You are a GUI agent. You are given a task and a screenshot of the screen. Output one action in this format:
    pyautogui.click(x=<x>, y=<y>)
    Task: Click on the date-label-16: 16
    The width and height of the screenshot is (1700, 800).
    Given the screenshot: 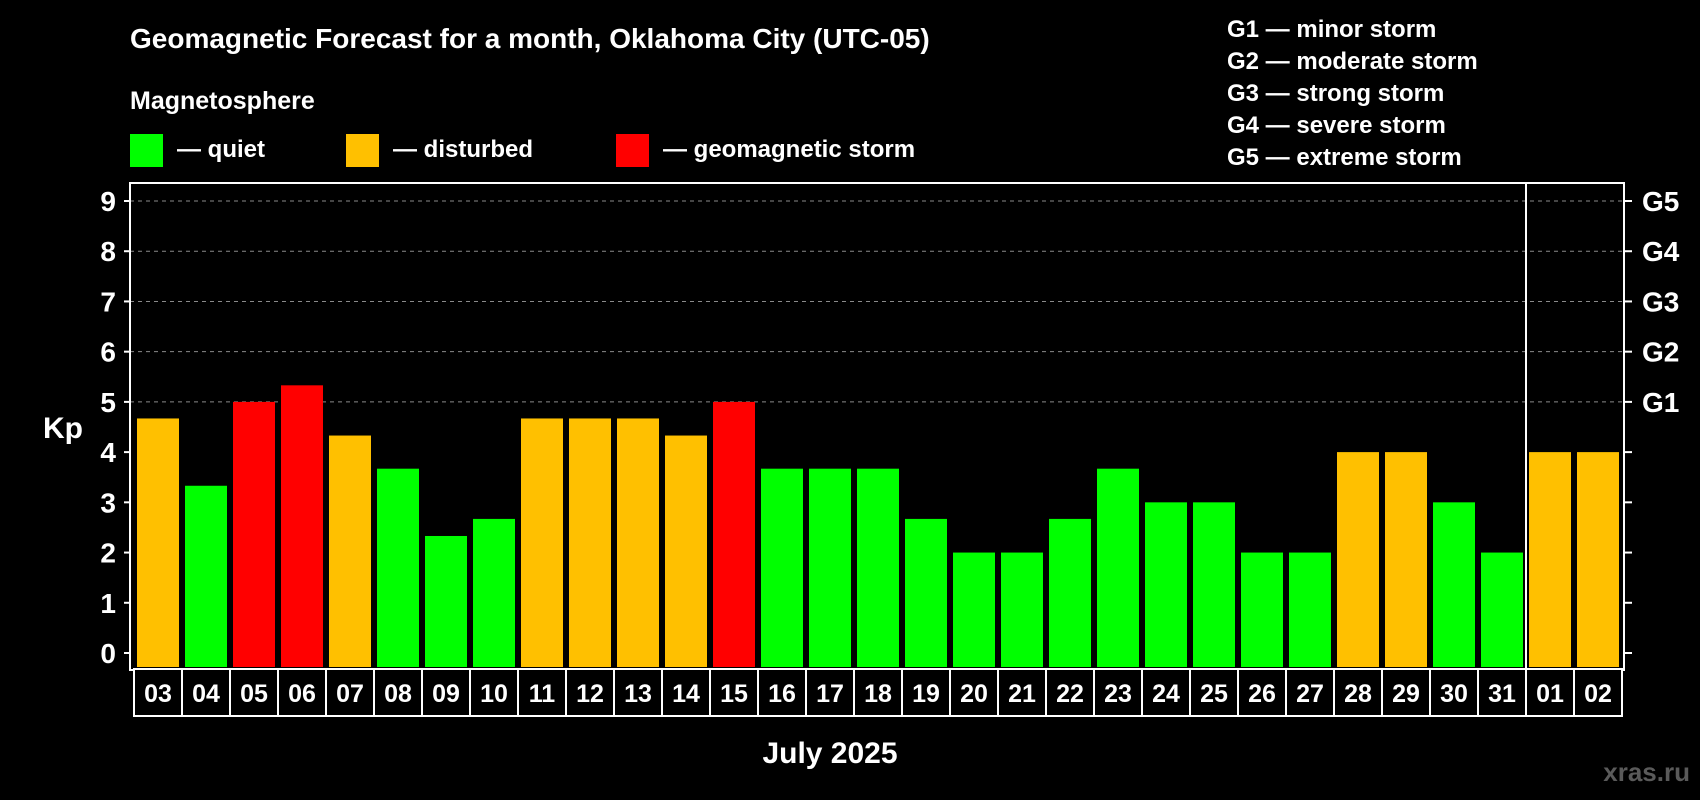 What is the action you would take?
    pyautogui.click(x=782, y=694)
    